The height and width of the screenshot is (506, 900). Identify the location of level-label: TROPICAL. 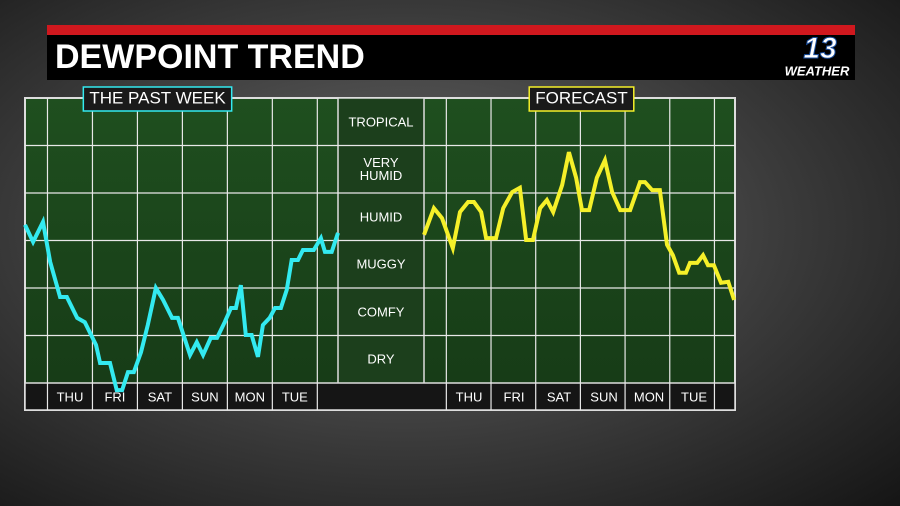
(381, 122).